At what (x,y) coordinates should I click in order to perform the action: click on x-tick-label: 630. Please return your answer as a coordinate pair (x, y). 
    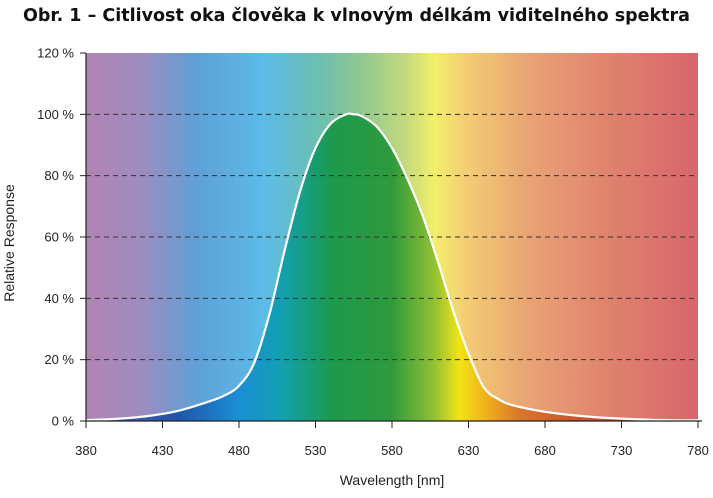
    Looking at the image, I should click on (469, 450).